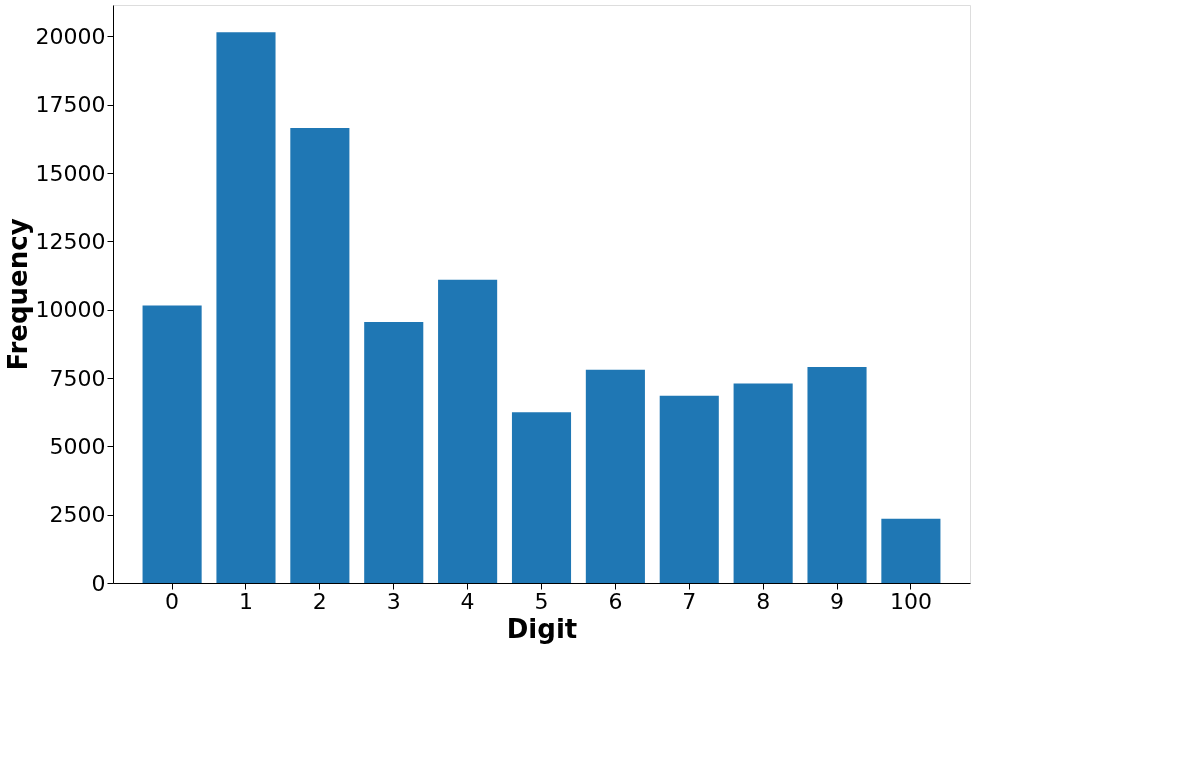 The height and width of the screenshot is (770, 1180). Describe the element at coordinates (245, 601) in the screenshot. I see `x-tick-label: 1` at that location.